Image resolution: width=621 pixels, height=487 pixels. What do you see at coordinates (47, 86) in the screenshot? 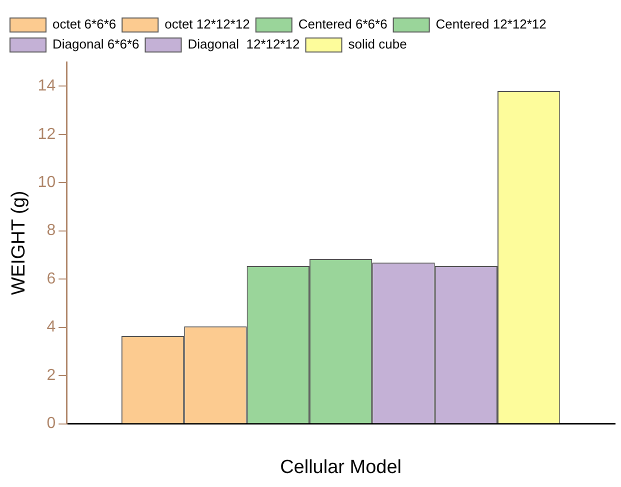
I see `y-tick-label: 14` at bounding box center [47, 86].